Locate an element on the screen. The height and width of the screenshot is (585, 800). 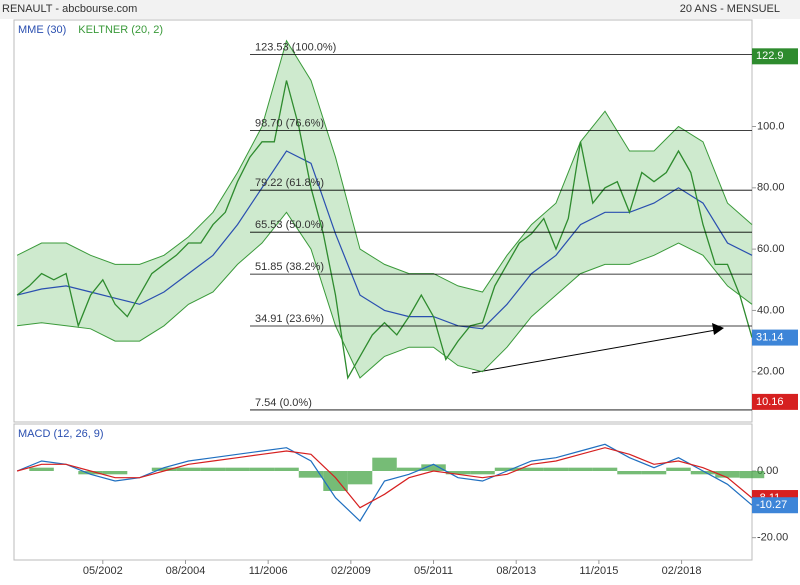
trend-line is located at coordinates (594, 351).